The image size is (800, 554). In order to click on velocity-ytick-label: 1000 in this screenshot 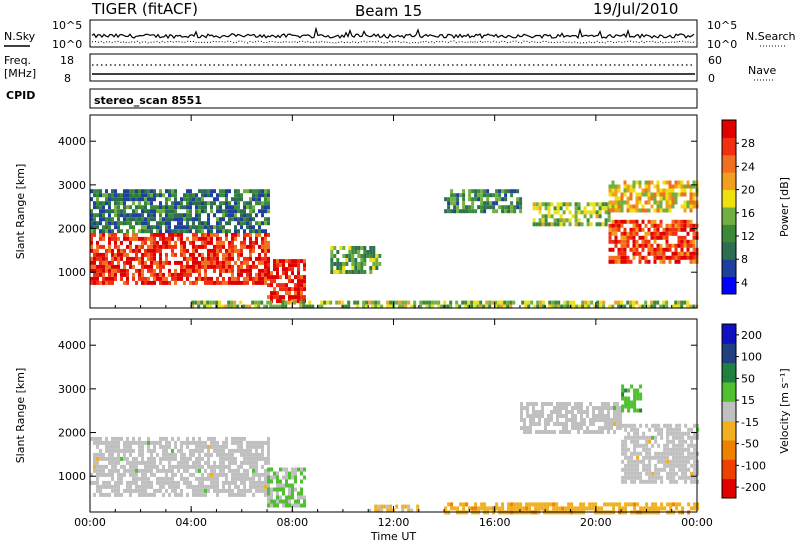, I will do `click(72, 476)`.